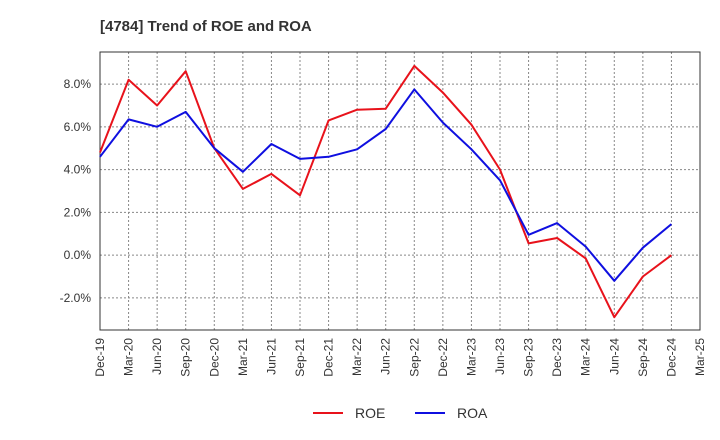 The width and height of the screenshot is (720, 440). What do you see at coordinates (186, 357) in the screenshot?
I see `x-tick-label: Sep-20` at bounding box center [186, 357].